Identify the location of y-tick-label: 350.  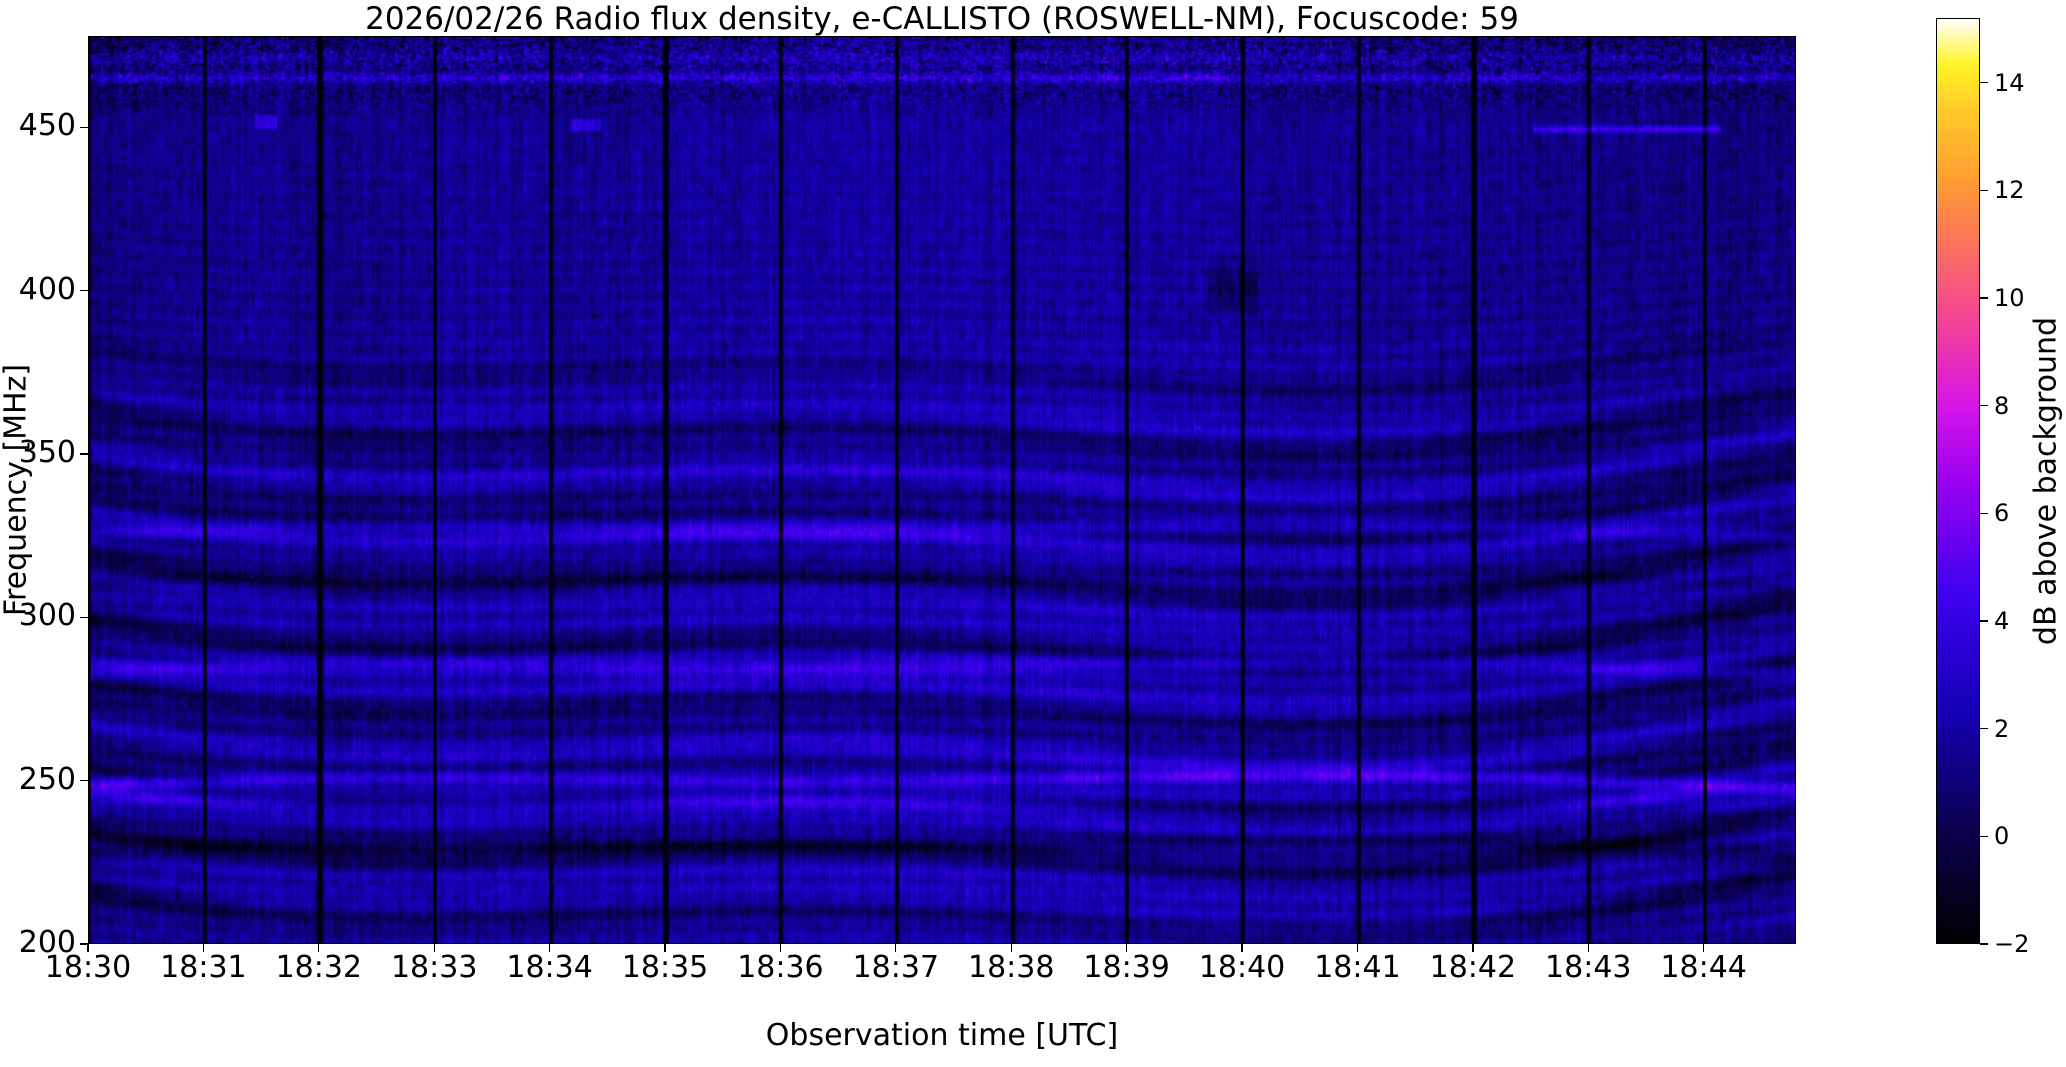
(47, 453).